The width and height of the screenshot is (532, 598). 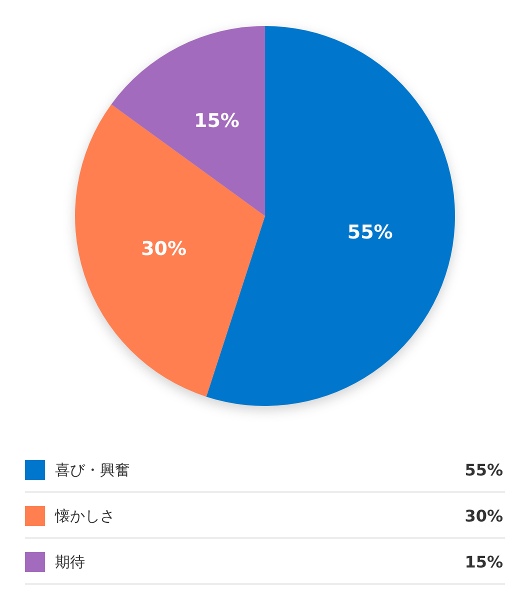 What do you see at coordinates (188, 121) in the screenshot?
I see `pie-slice` at bounding box center [188, 121].